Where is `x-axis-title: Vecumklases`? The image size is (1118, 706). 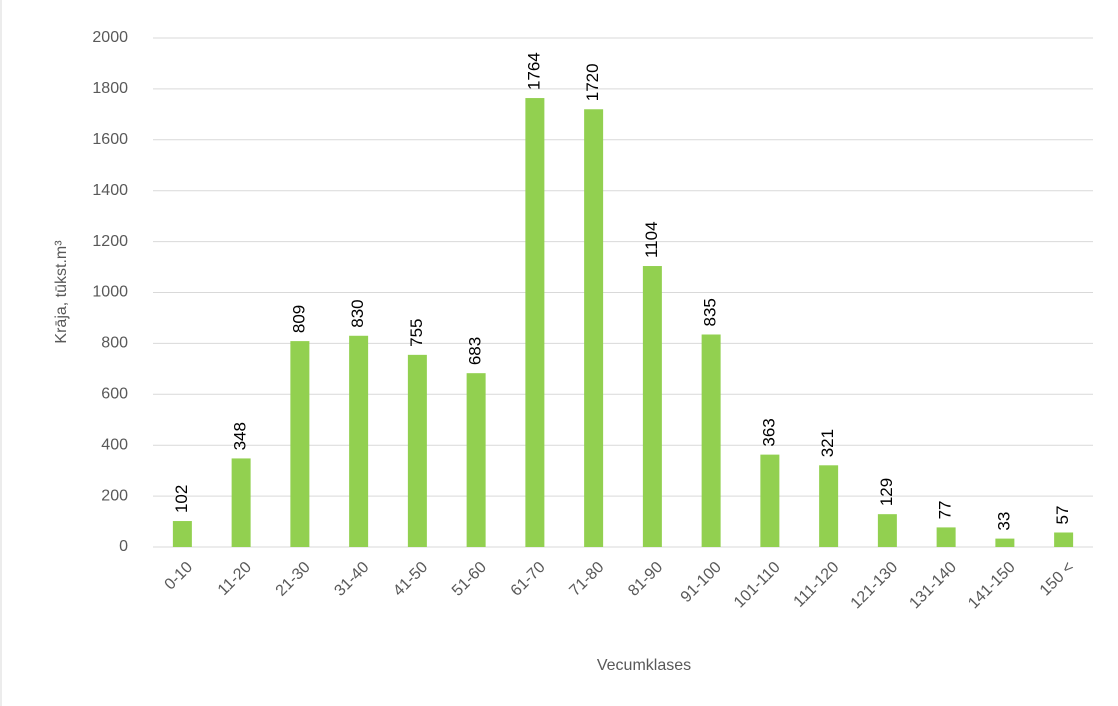 x-axis-title: Vecumklases is located at coordinates (644, 665).